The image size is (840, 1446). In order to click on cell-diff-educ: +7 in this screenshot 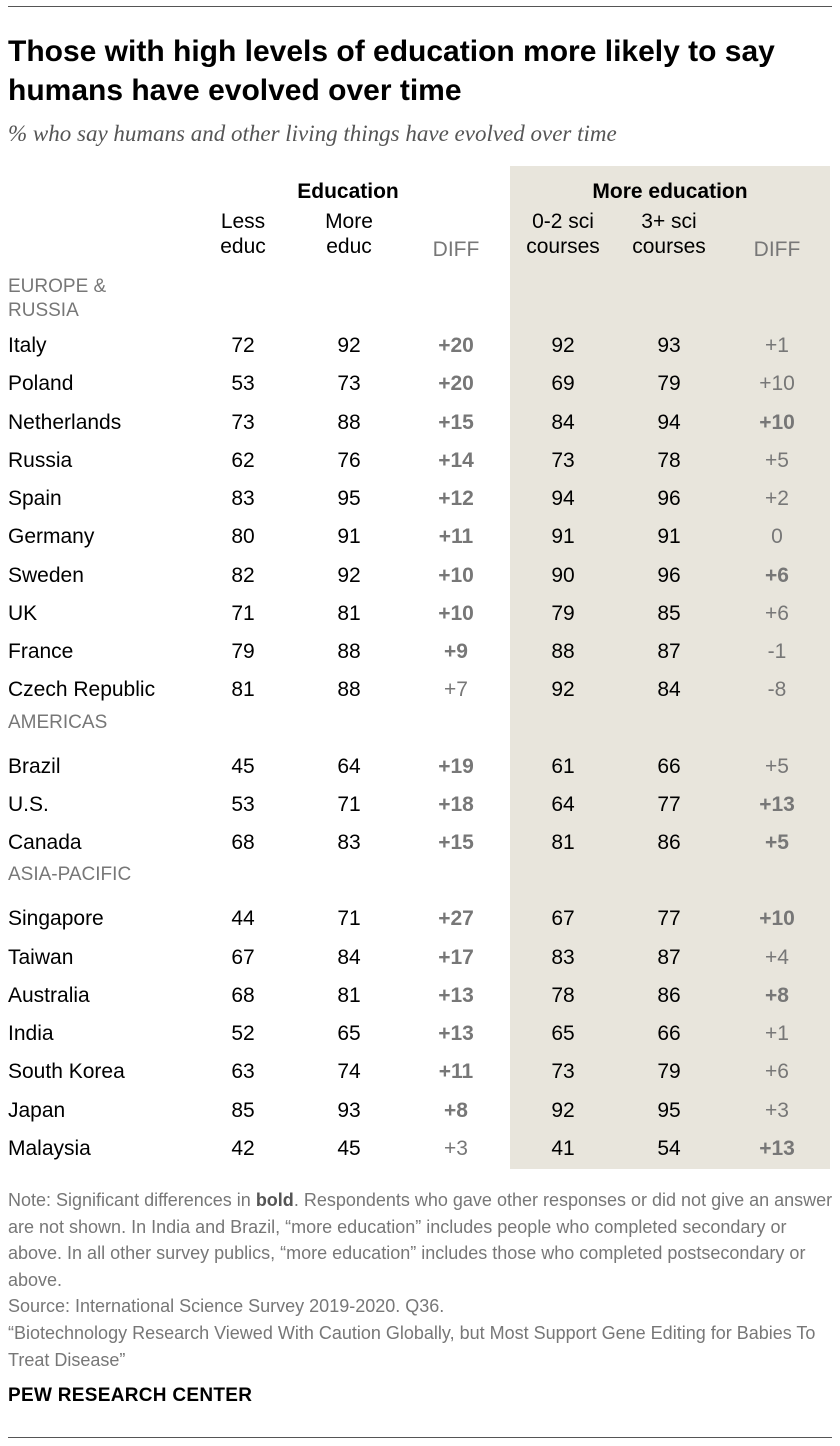, I will do `click(456, 690)`.